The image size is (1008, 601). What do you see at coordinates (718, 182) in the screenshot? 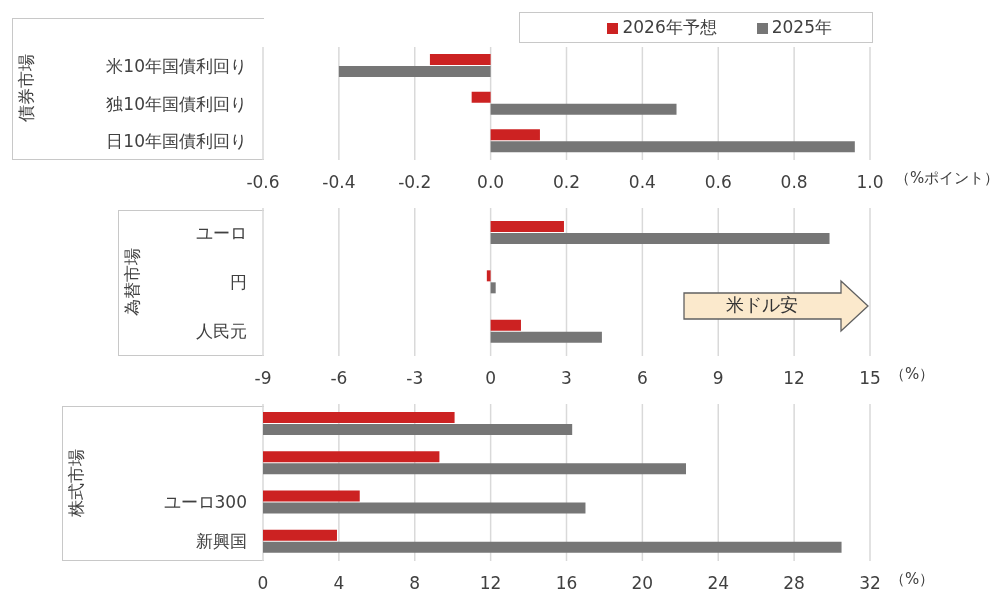
I see `x-tick-label: 0.6` at bounding box center [718, 182].